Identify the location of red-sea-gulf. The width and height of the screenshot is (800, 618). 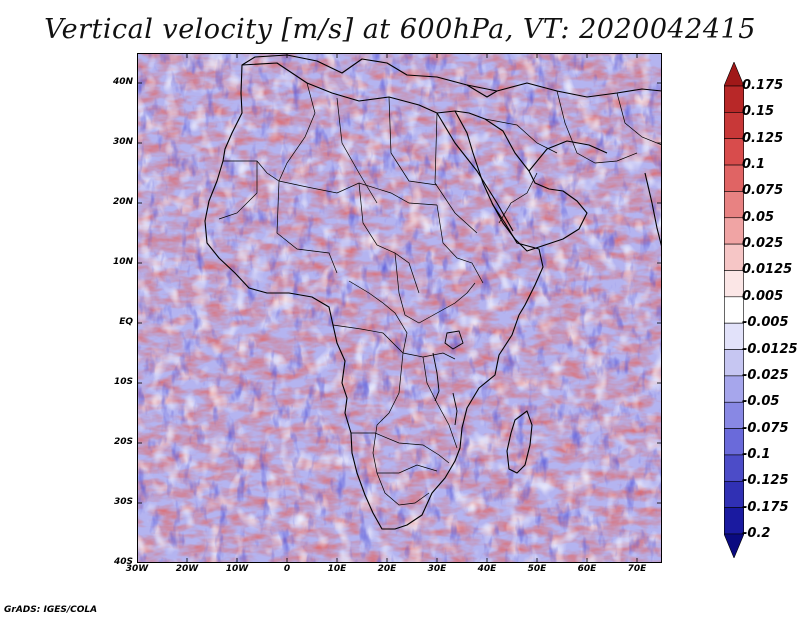
(475, 172).